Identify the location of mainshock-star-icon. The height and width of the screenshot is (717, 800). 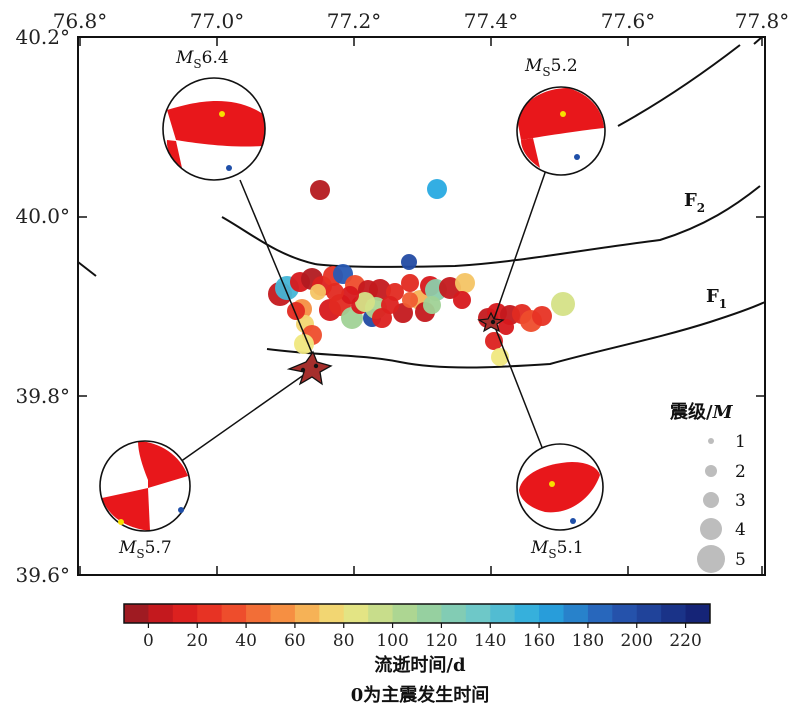
(309, 368).